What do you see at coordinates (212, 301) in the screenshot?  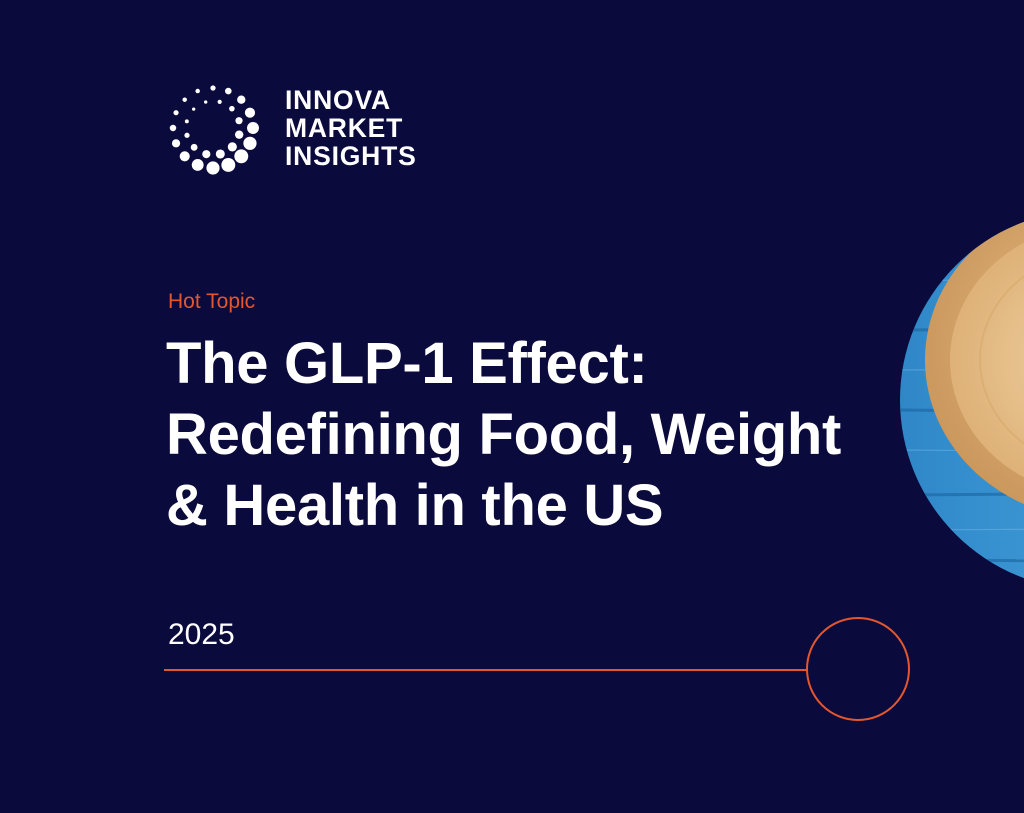 I see `eyebrow-label: Hot Topic` at bounding box center [212, 301].